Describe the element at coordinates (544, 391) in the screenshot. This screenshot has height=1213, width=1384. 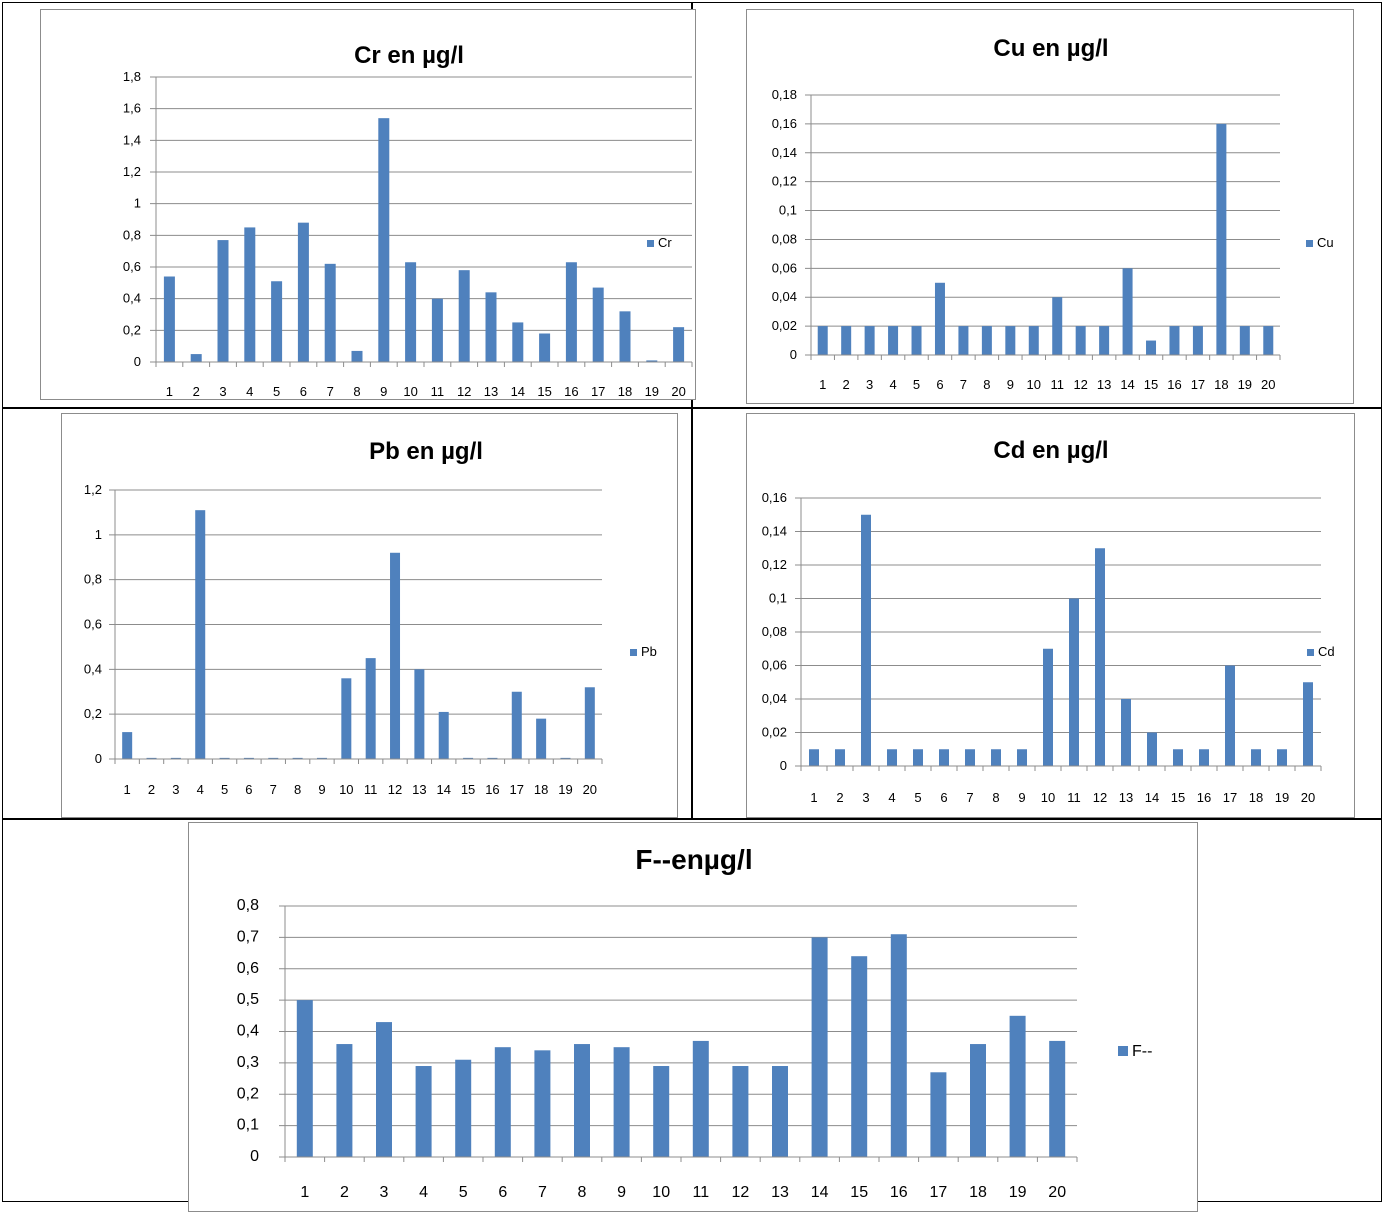
I see `cr-x-tick-label: 15` at that location.